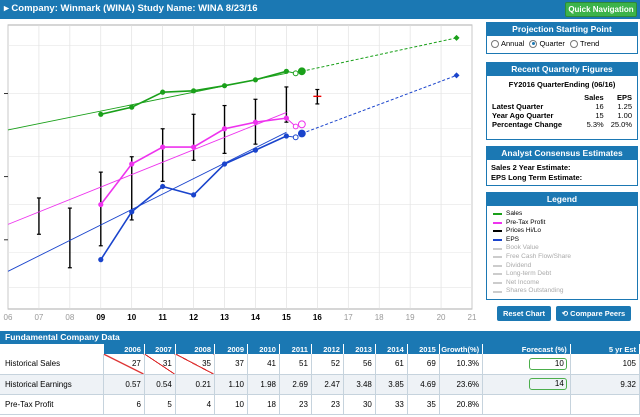 The height and width of the screenshot is (417, 640). I want to click on radio-trend-icon, so click(573, 43).